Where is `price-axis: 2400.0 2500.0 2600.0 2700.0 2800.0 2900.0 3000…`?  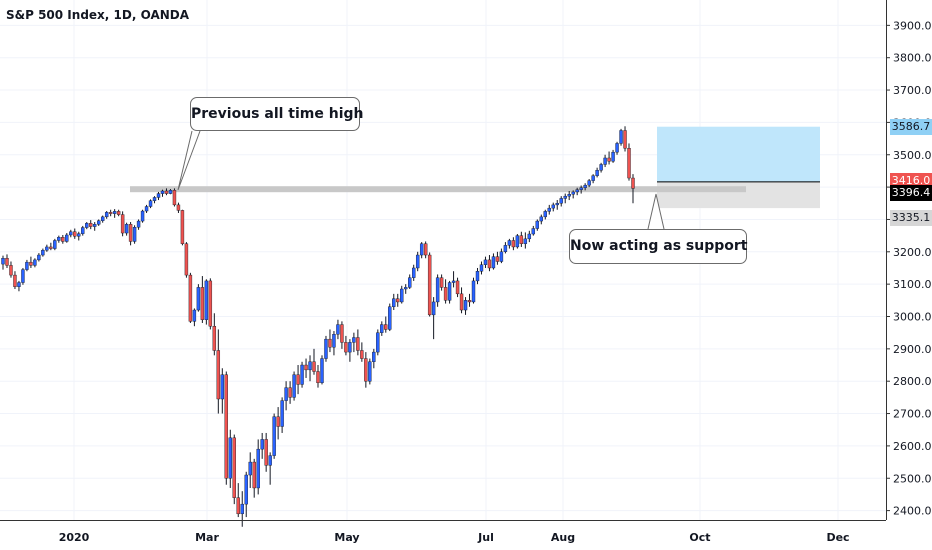
price-axis: 2400.0 2500.0 2600.0 2700.0 2800.0 2900.0 3000… is located at coordinates (909, 268).